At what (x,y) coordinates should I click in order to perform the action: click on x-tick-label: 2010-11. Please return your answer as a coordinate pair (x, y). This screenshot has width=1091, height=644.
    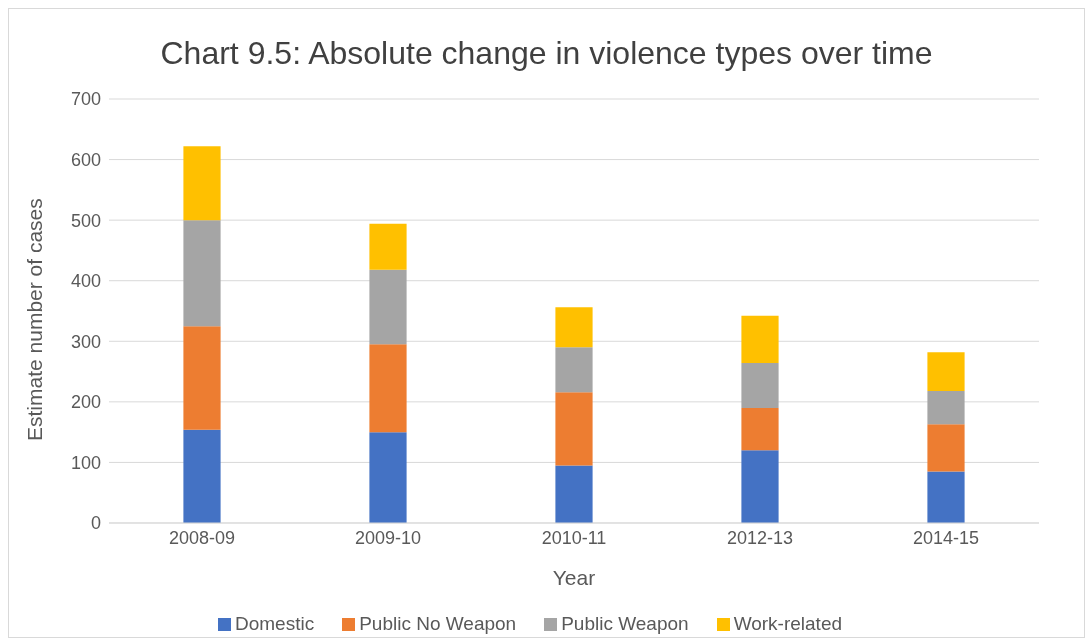
    Looking at the image, I should click on (574, 537).